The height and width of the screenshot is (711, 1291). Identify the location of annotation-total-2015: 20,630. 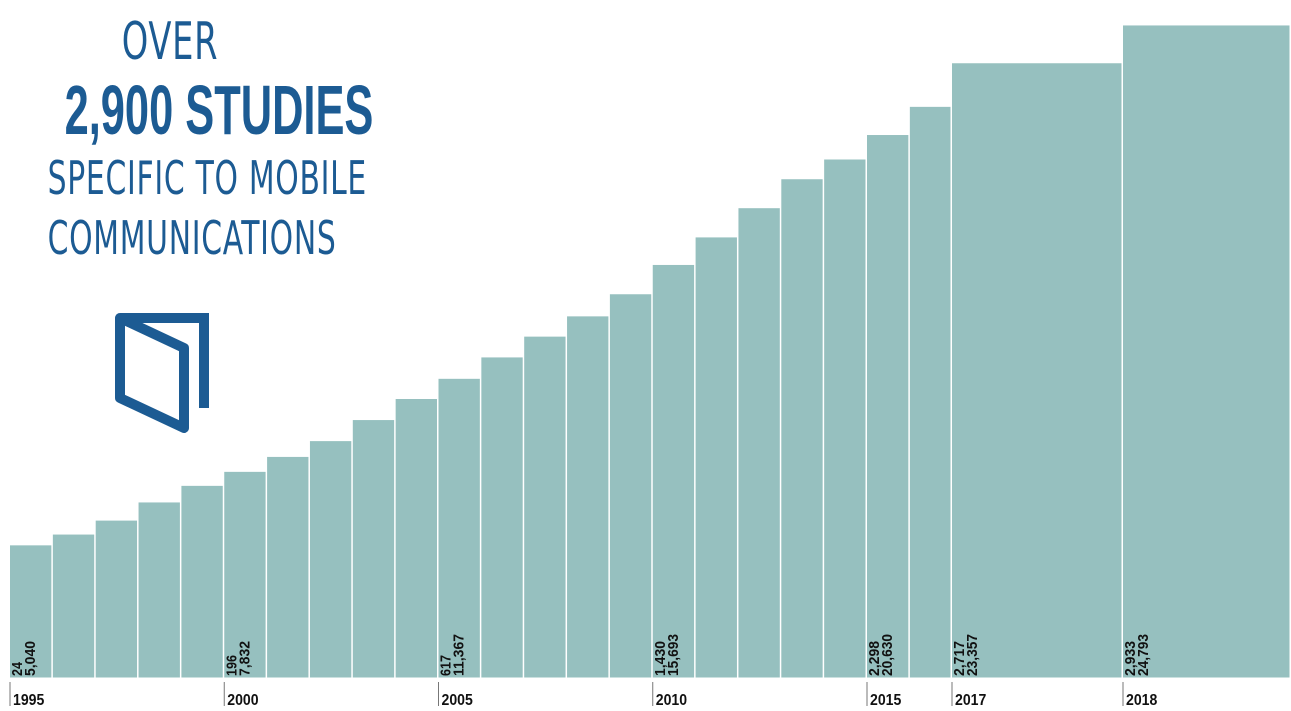
(887, 655).